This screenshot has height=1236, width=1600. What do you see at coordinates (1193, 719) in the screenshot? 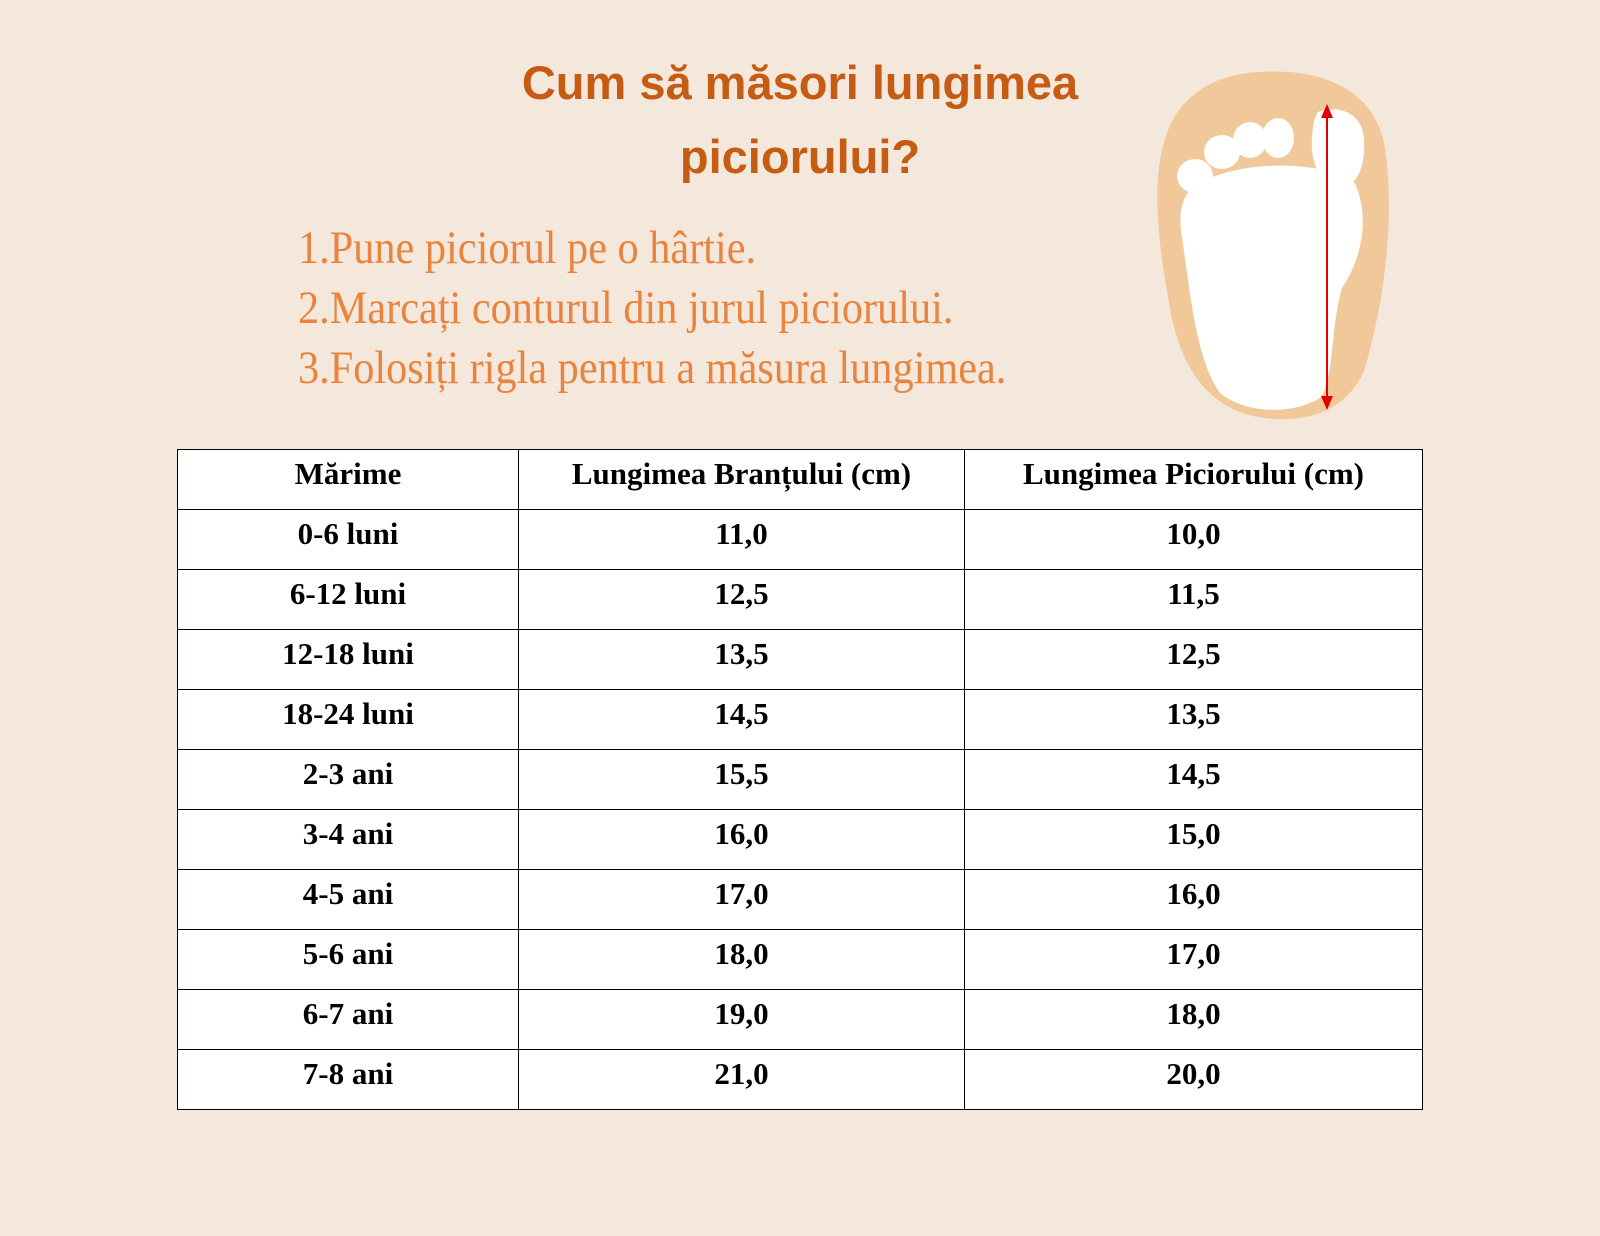
I see `cell-foot-length: 13,5` at bounding box center [1193, 719].